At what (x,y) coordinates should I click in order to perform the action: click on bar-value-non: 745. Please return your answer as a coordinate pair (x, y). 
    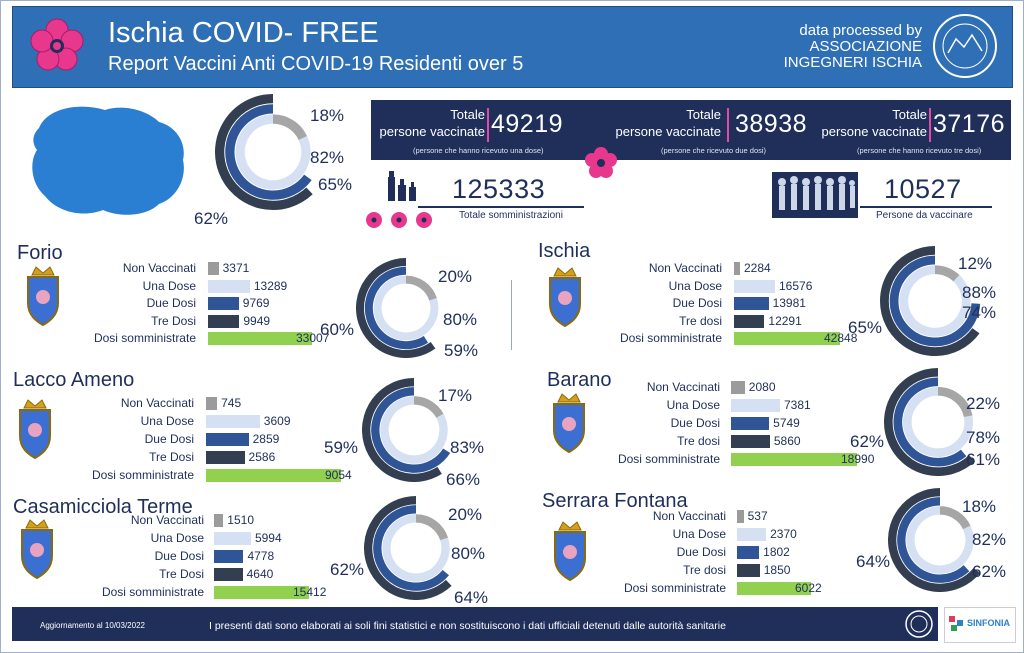
    Looking at the image, I should click on (231, 403).